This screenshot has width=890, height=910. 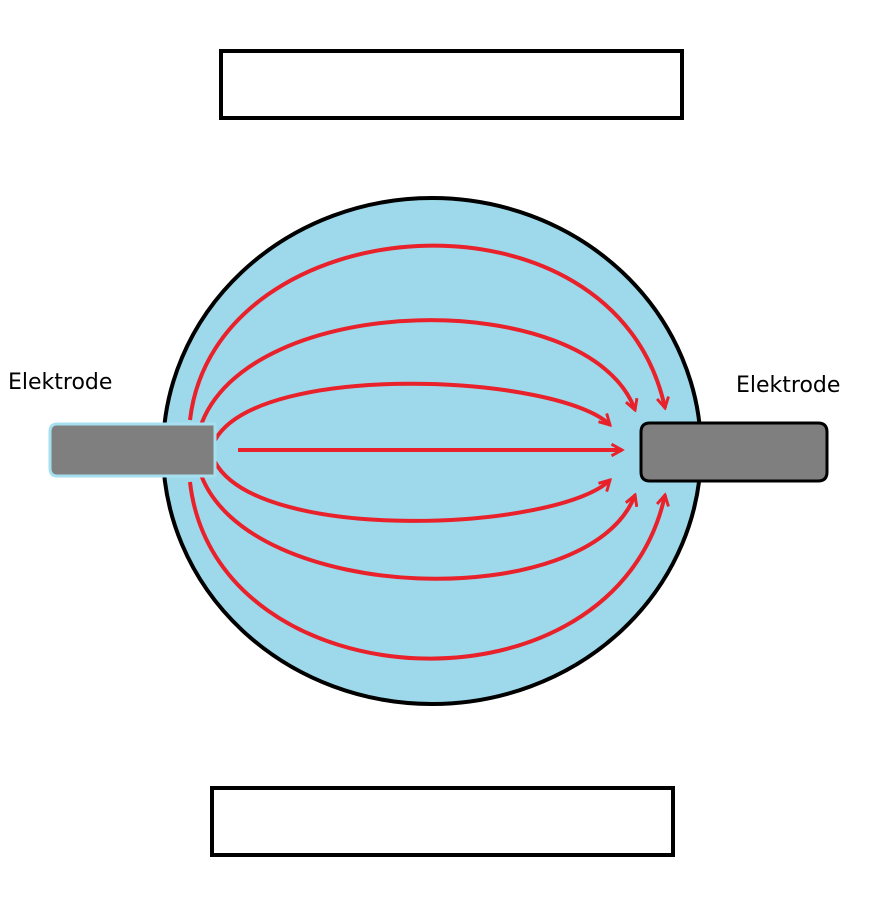 I want to click on answer-box-bottom, so click(x=442, y=821).